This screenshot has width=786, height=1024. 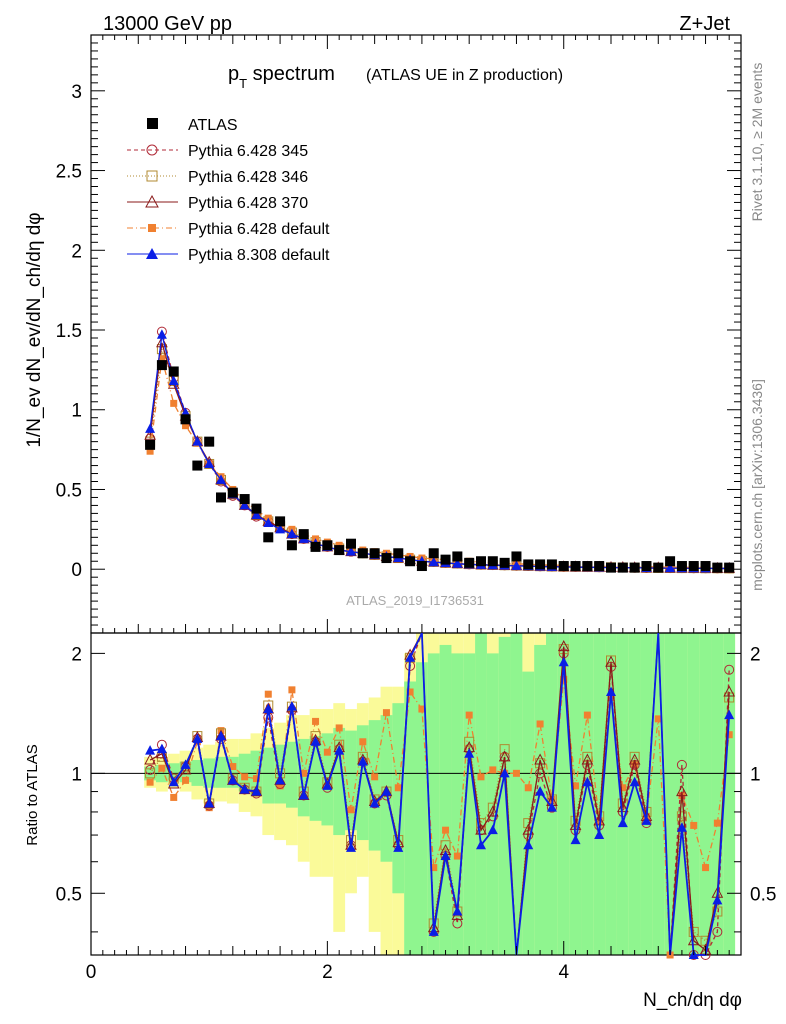 What do you see at coordinates (76, 654) in the screenshot?
I see `ratio-y-tick-label: 2` at bounding box center [76, 654].